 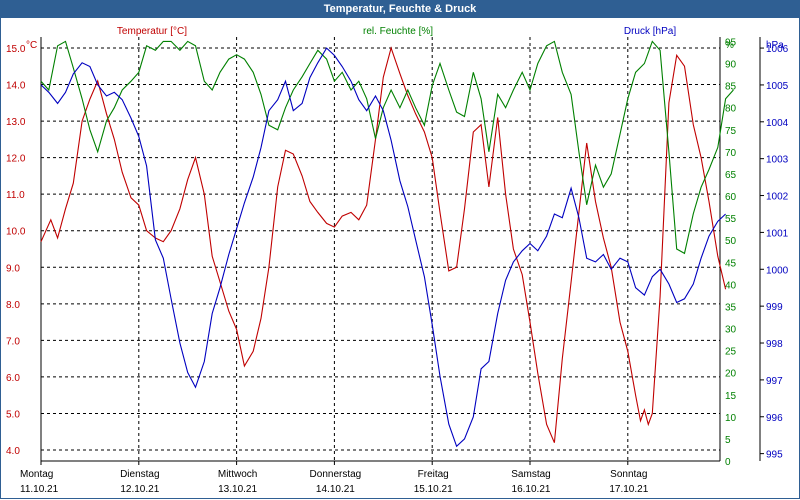 What do you see at coordinates (774, 418) in the screenshot?
I see `pressure-tick-label: 996` at bounding box center [774, 418].